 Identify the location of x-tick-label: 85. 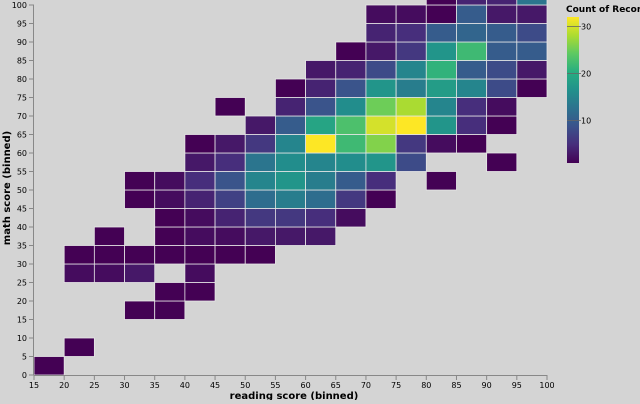
(456, 385).